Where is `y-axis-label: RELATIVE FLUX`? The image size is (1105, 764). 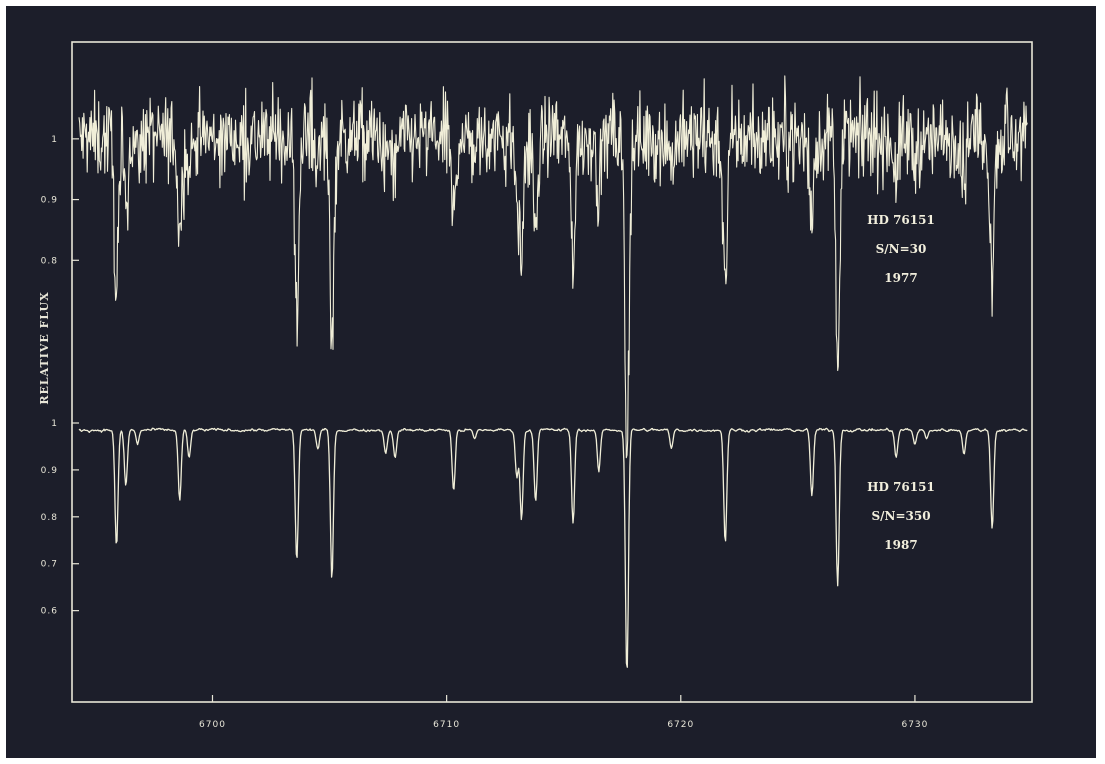
y-axis-label: RELATIVE FLUX is located at coordinates (44, 347).